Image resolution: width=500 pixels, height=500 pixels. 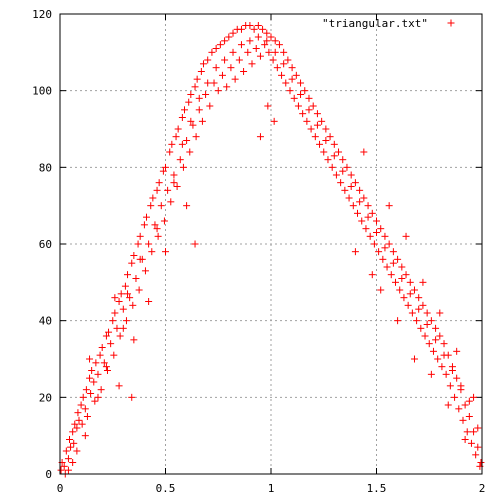 What do you see at coordinates (42, 14) in the screenshot?
I see `y-tick-label: 120` at bounding box center [42, 14].